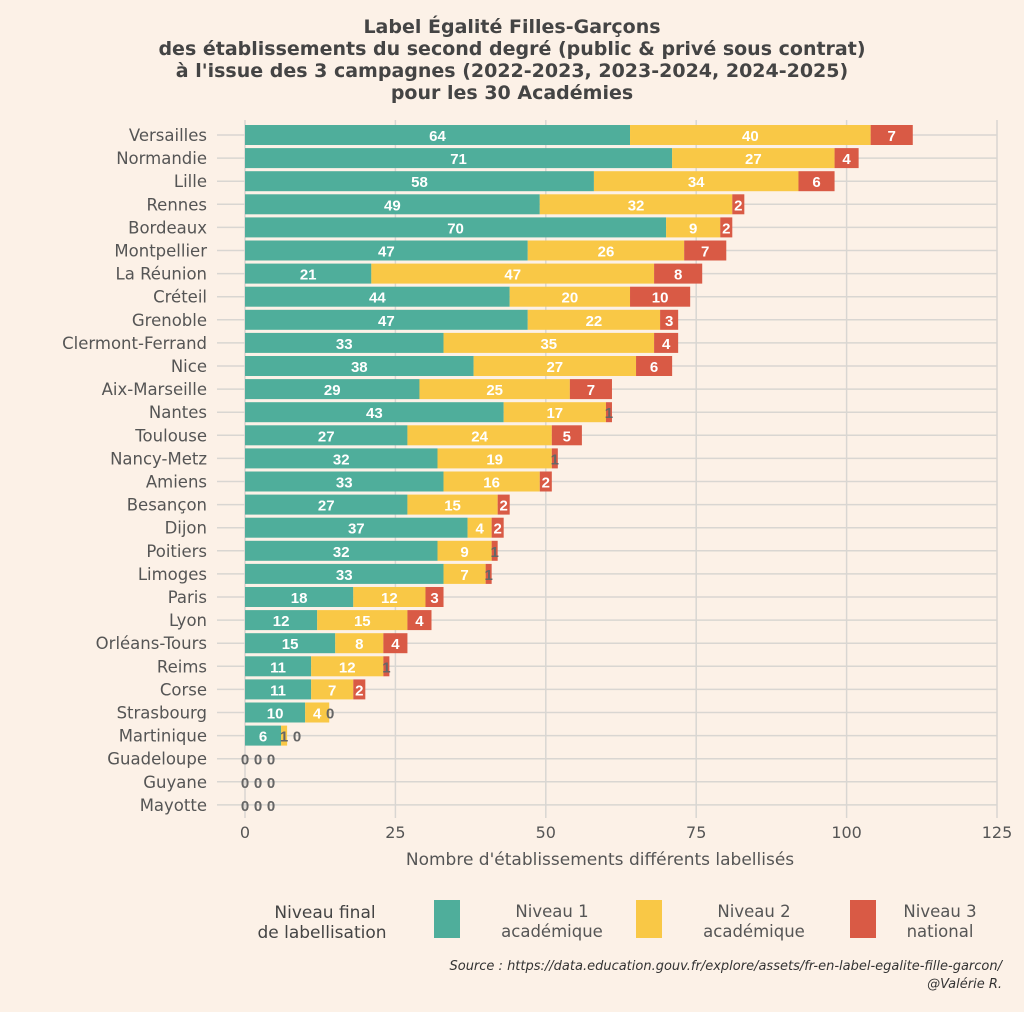  Describe the element at coordinates (392, 205) in the screenshot. I see `data-label: 49` at that location.